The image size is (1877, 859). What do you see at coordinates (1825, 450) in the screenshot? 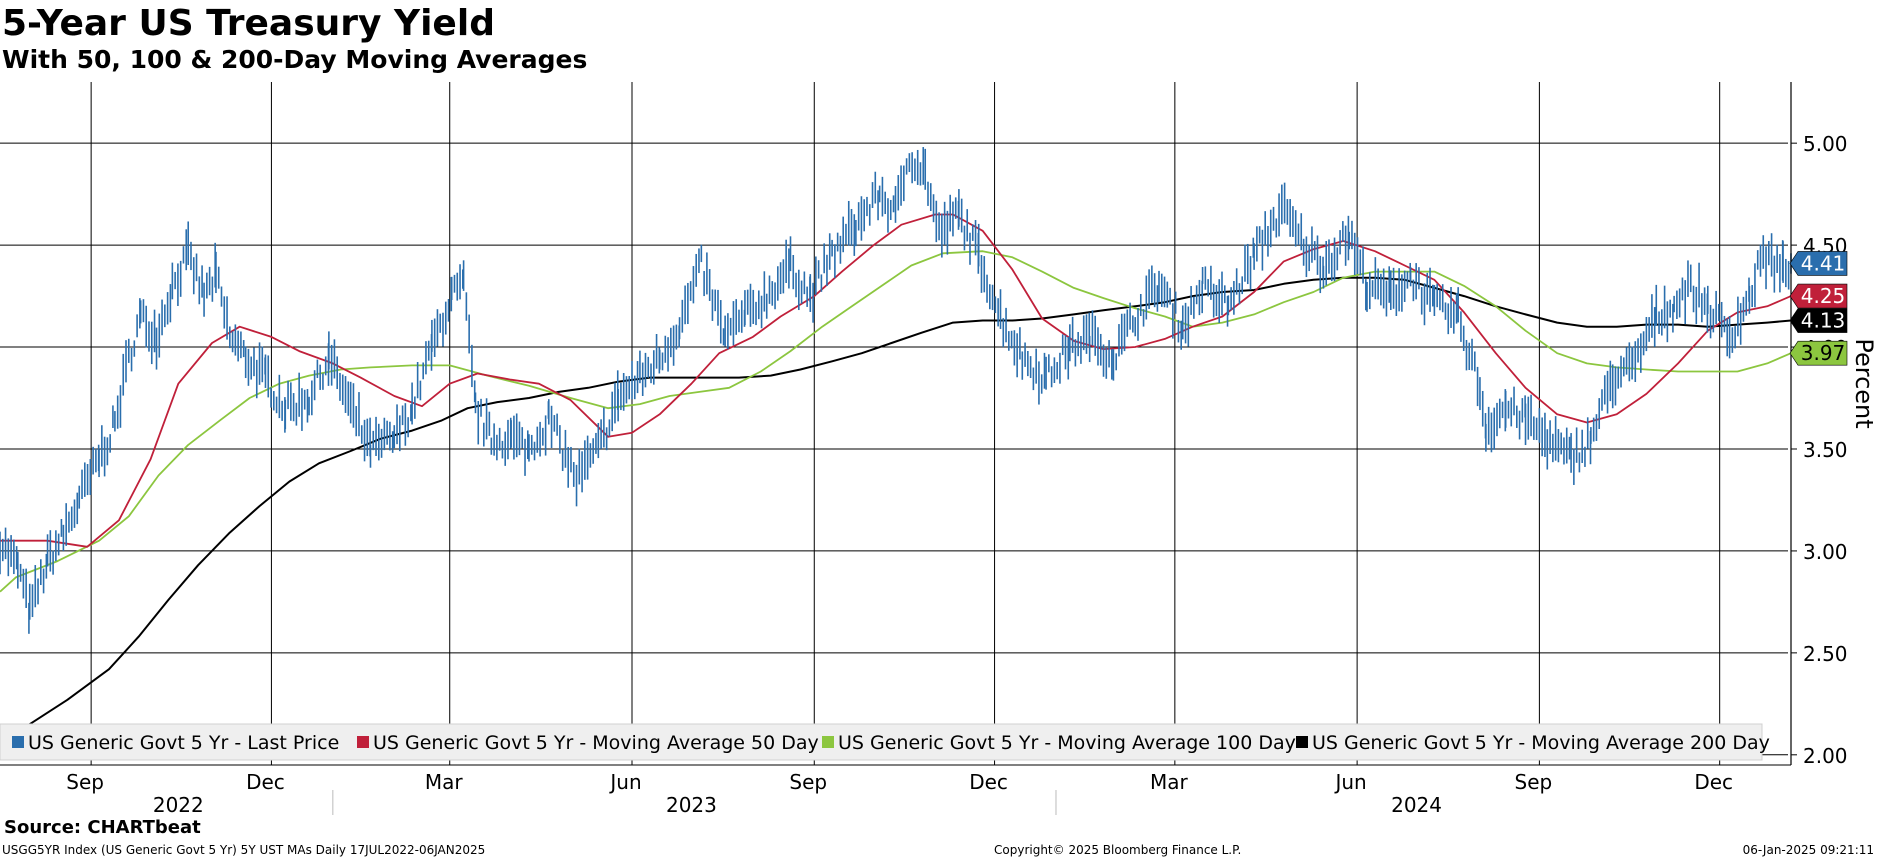
I see `y-tick-label: 3.50` at bounding box center [1825, 450].